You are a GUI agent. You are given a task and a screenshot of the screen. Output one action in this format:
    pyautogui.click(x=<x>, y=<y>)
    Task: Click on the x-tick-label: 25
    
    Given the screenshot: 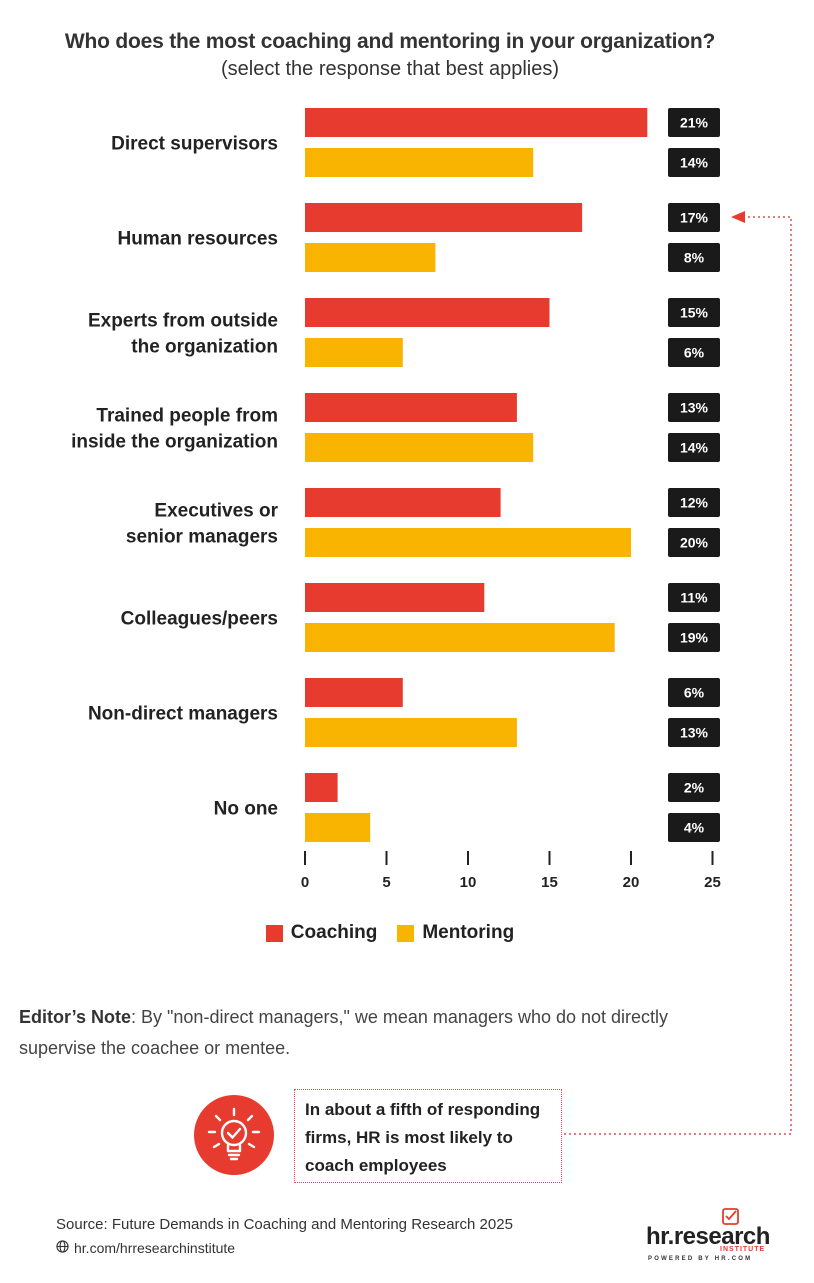 What is the action you would take?
    pyautogui.click(x=712, y=882)
    